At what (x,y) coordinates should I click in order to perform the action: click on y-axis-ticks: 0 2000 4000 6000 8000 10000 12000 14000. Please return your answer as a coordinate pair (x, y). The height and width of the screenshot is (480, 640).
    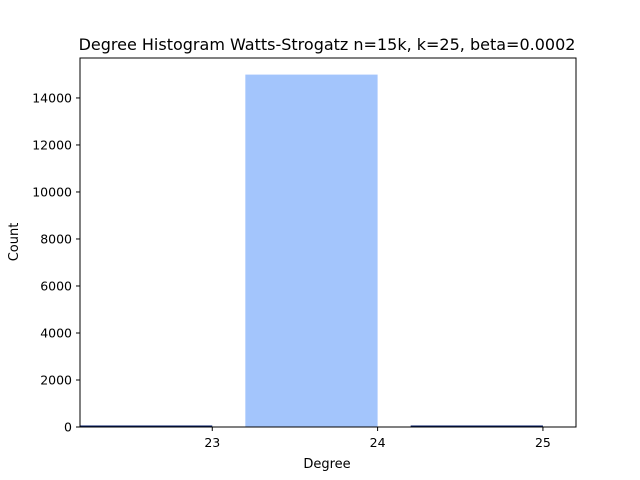
    Looking at the image, I should click on (56, 262).